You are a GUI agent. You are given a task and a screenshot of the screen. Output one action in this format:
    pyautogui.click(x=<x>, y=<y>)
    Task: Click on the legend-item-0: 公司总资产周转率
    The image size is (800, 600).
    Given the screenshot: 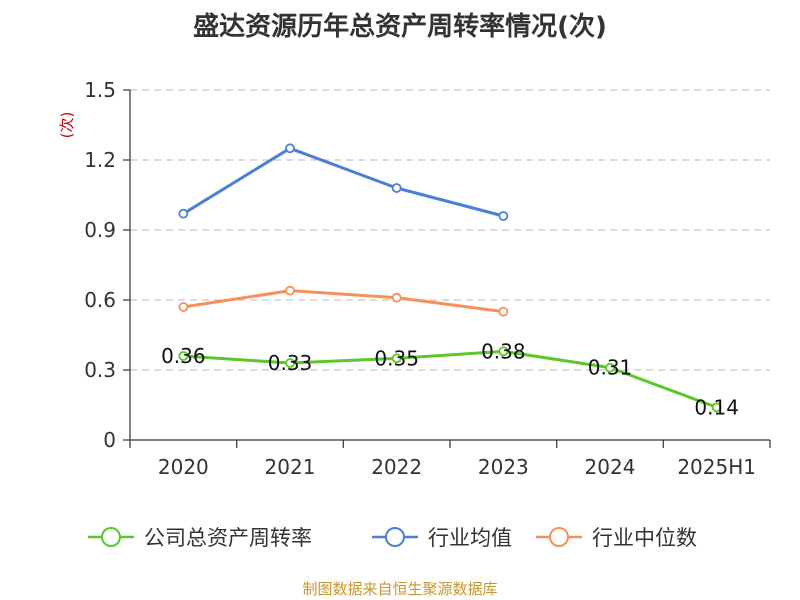 What is the action you would take?
    pyautogui.click(x=200, y=538)
    